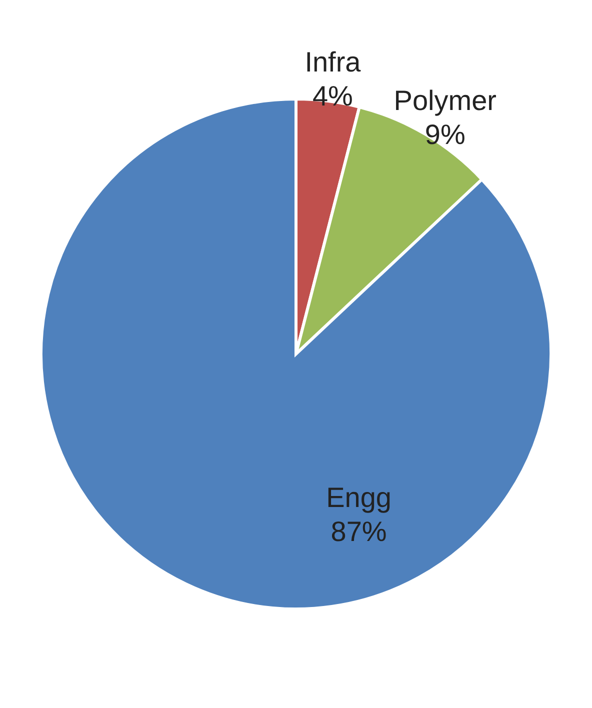 The height and width of the screenshot is (708, 592). I want to click on data-label: 4%, so click(332, 96).